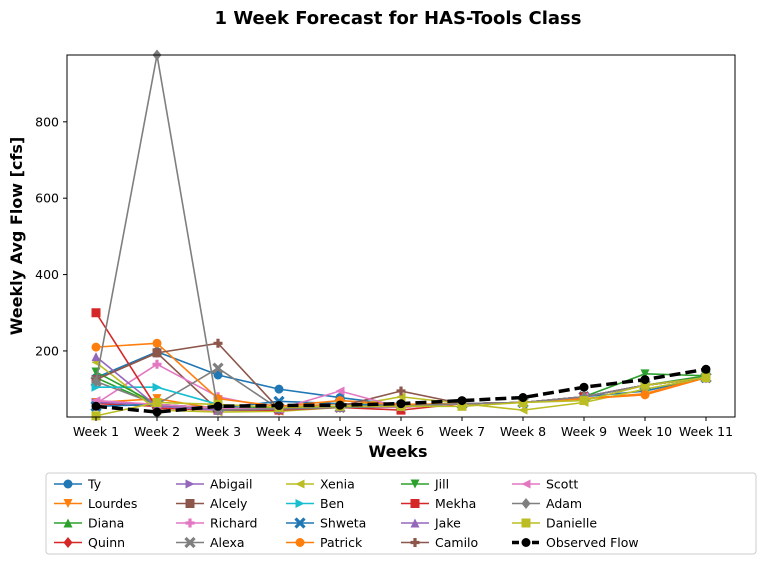 The image size is (766, 565). Describe the element at coordinates (51, 236) in the screenshot. I see `y-axis: 200 400 600 800` at that location.